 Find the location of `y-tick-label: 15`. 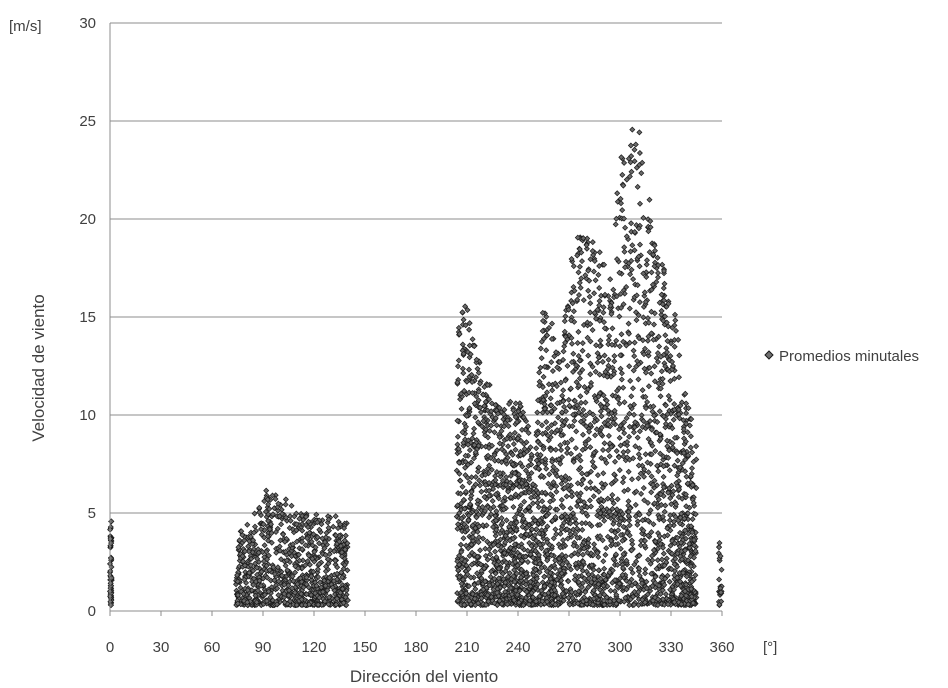

y-tick-label: 15 is located at coordinates (87, 317).